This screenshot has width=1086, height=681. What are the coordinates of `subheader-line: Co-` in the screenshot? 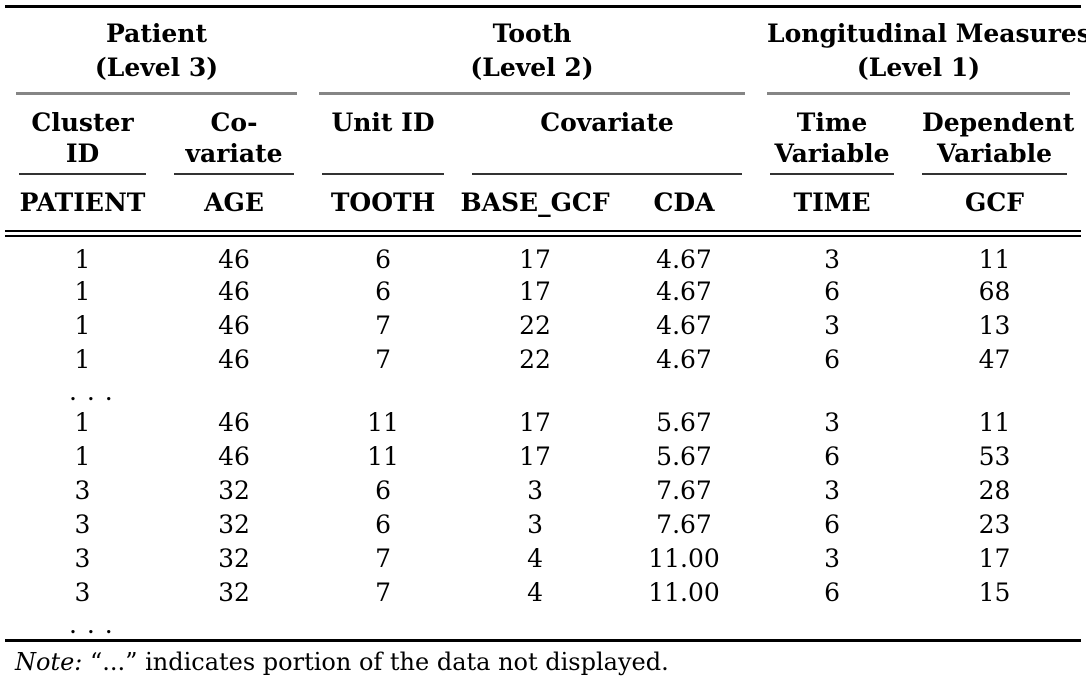 It's located at (234, 122).